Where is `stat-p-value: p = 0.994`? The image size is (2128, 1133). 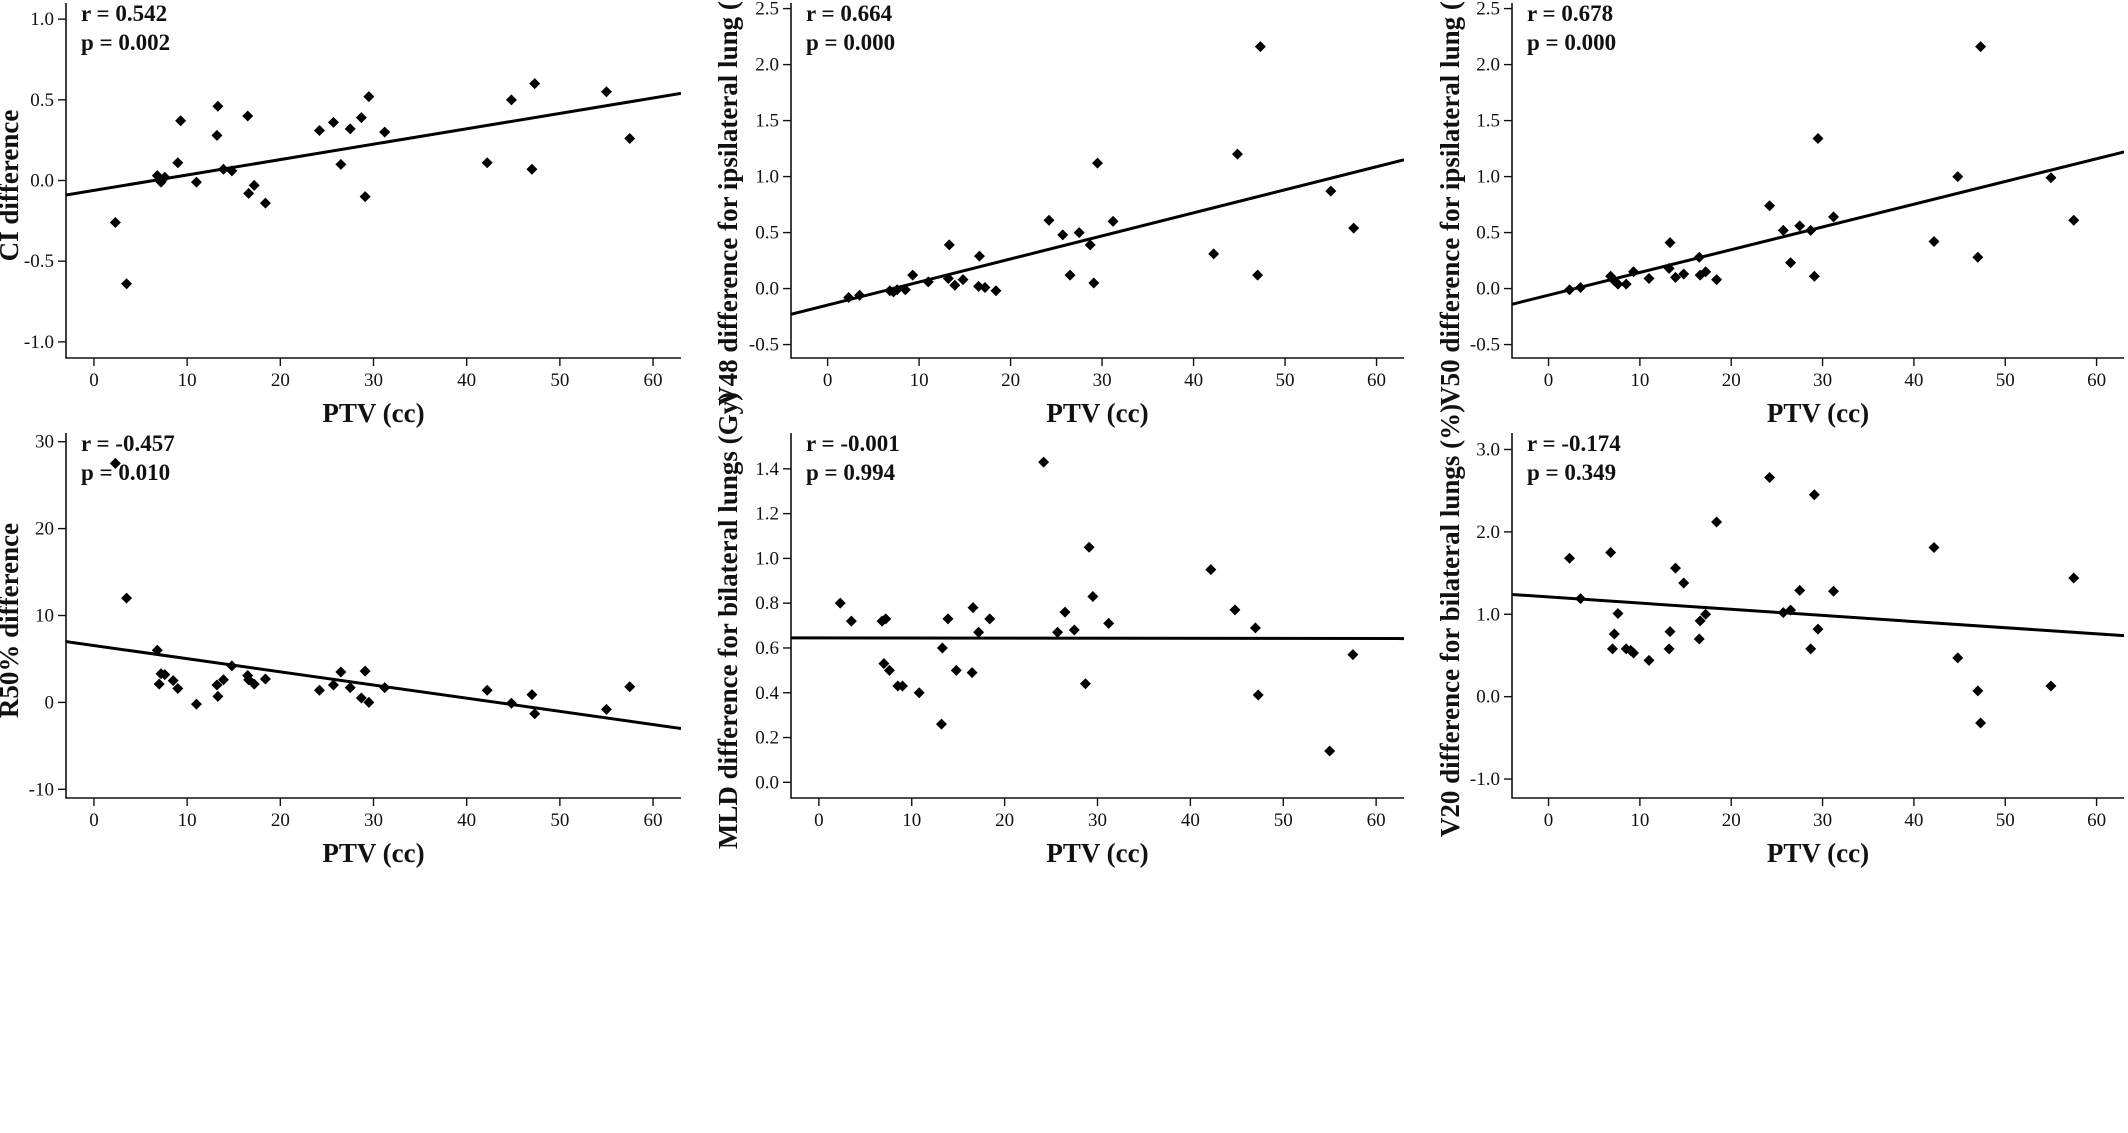 stat-p-value: p = 0.994 is located at coordinates (851, 472).